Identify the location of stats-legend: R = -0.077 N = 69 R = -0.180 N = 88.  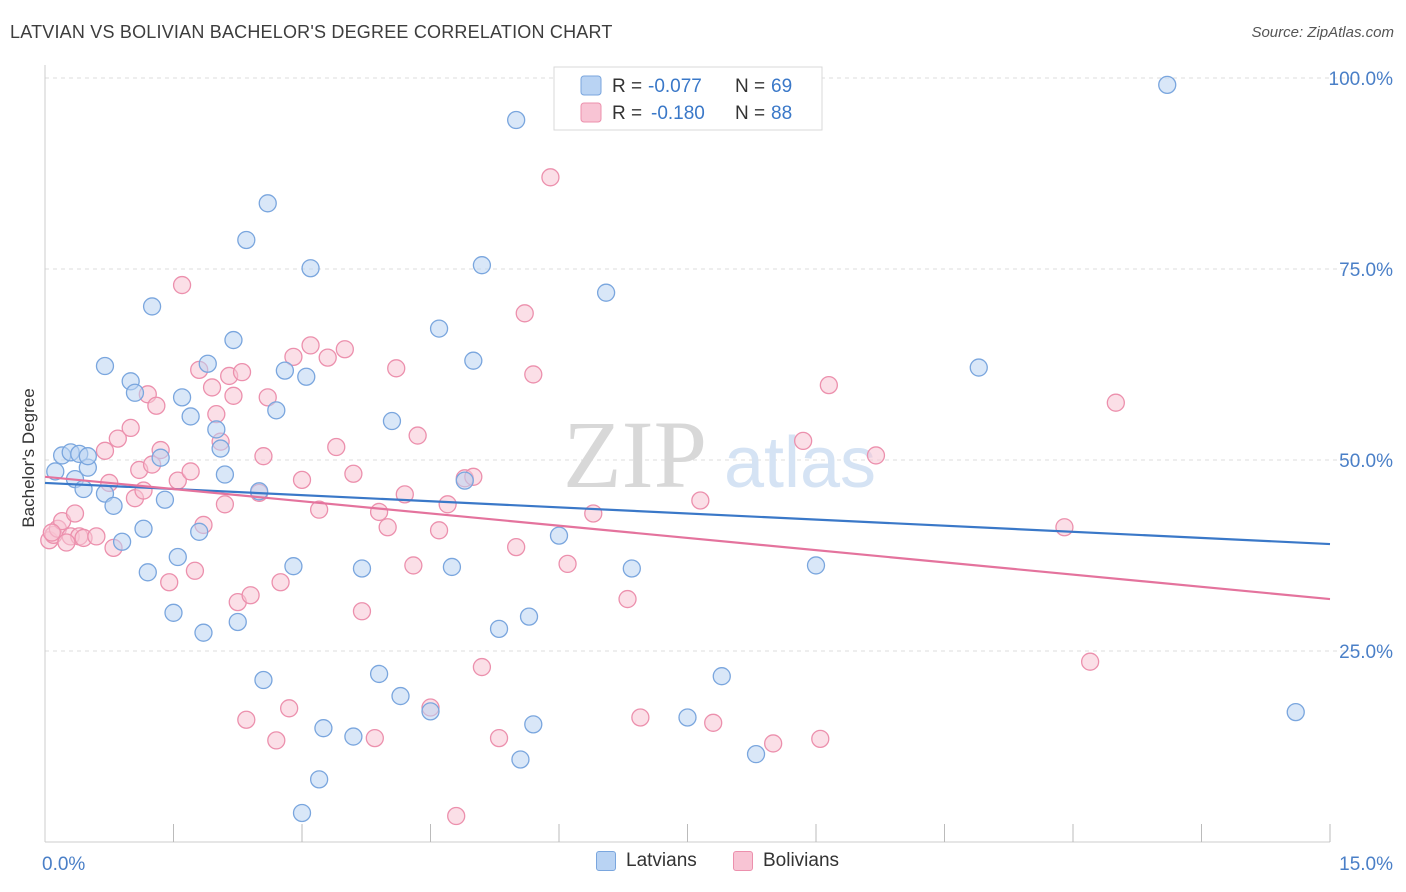
(688, 98).